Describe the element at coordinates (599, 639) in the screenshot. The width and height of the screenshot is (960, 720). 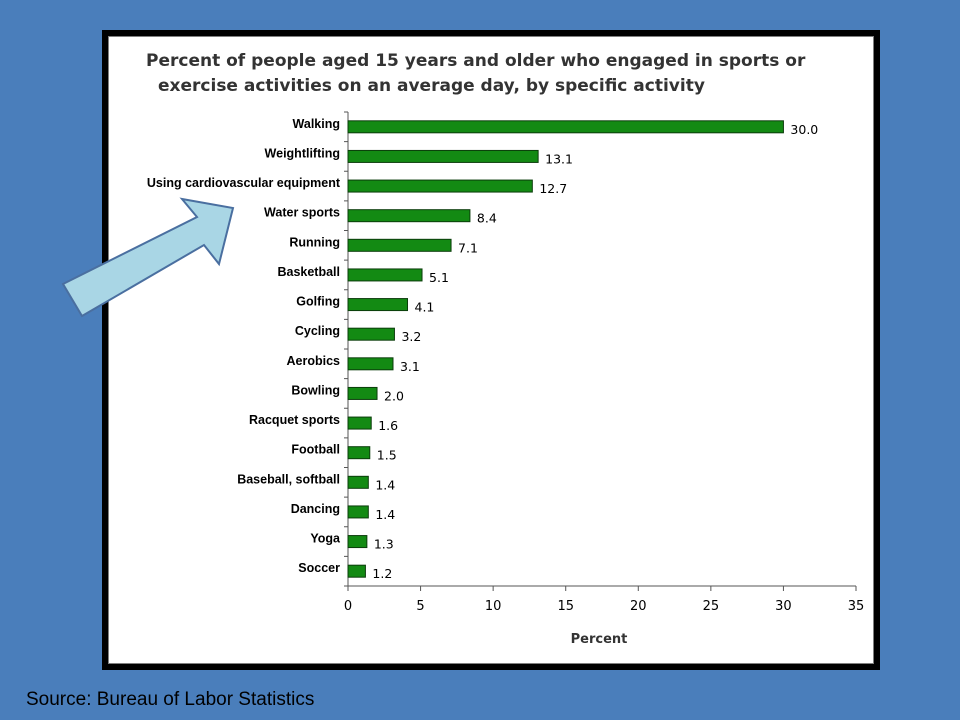
I see `x-axis-title: Percent` at that location.